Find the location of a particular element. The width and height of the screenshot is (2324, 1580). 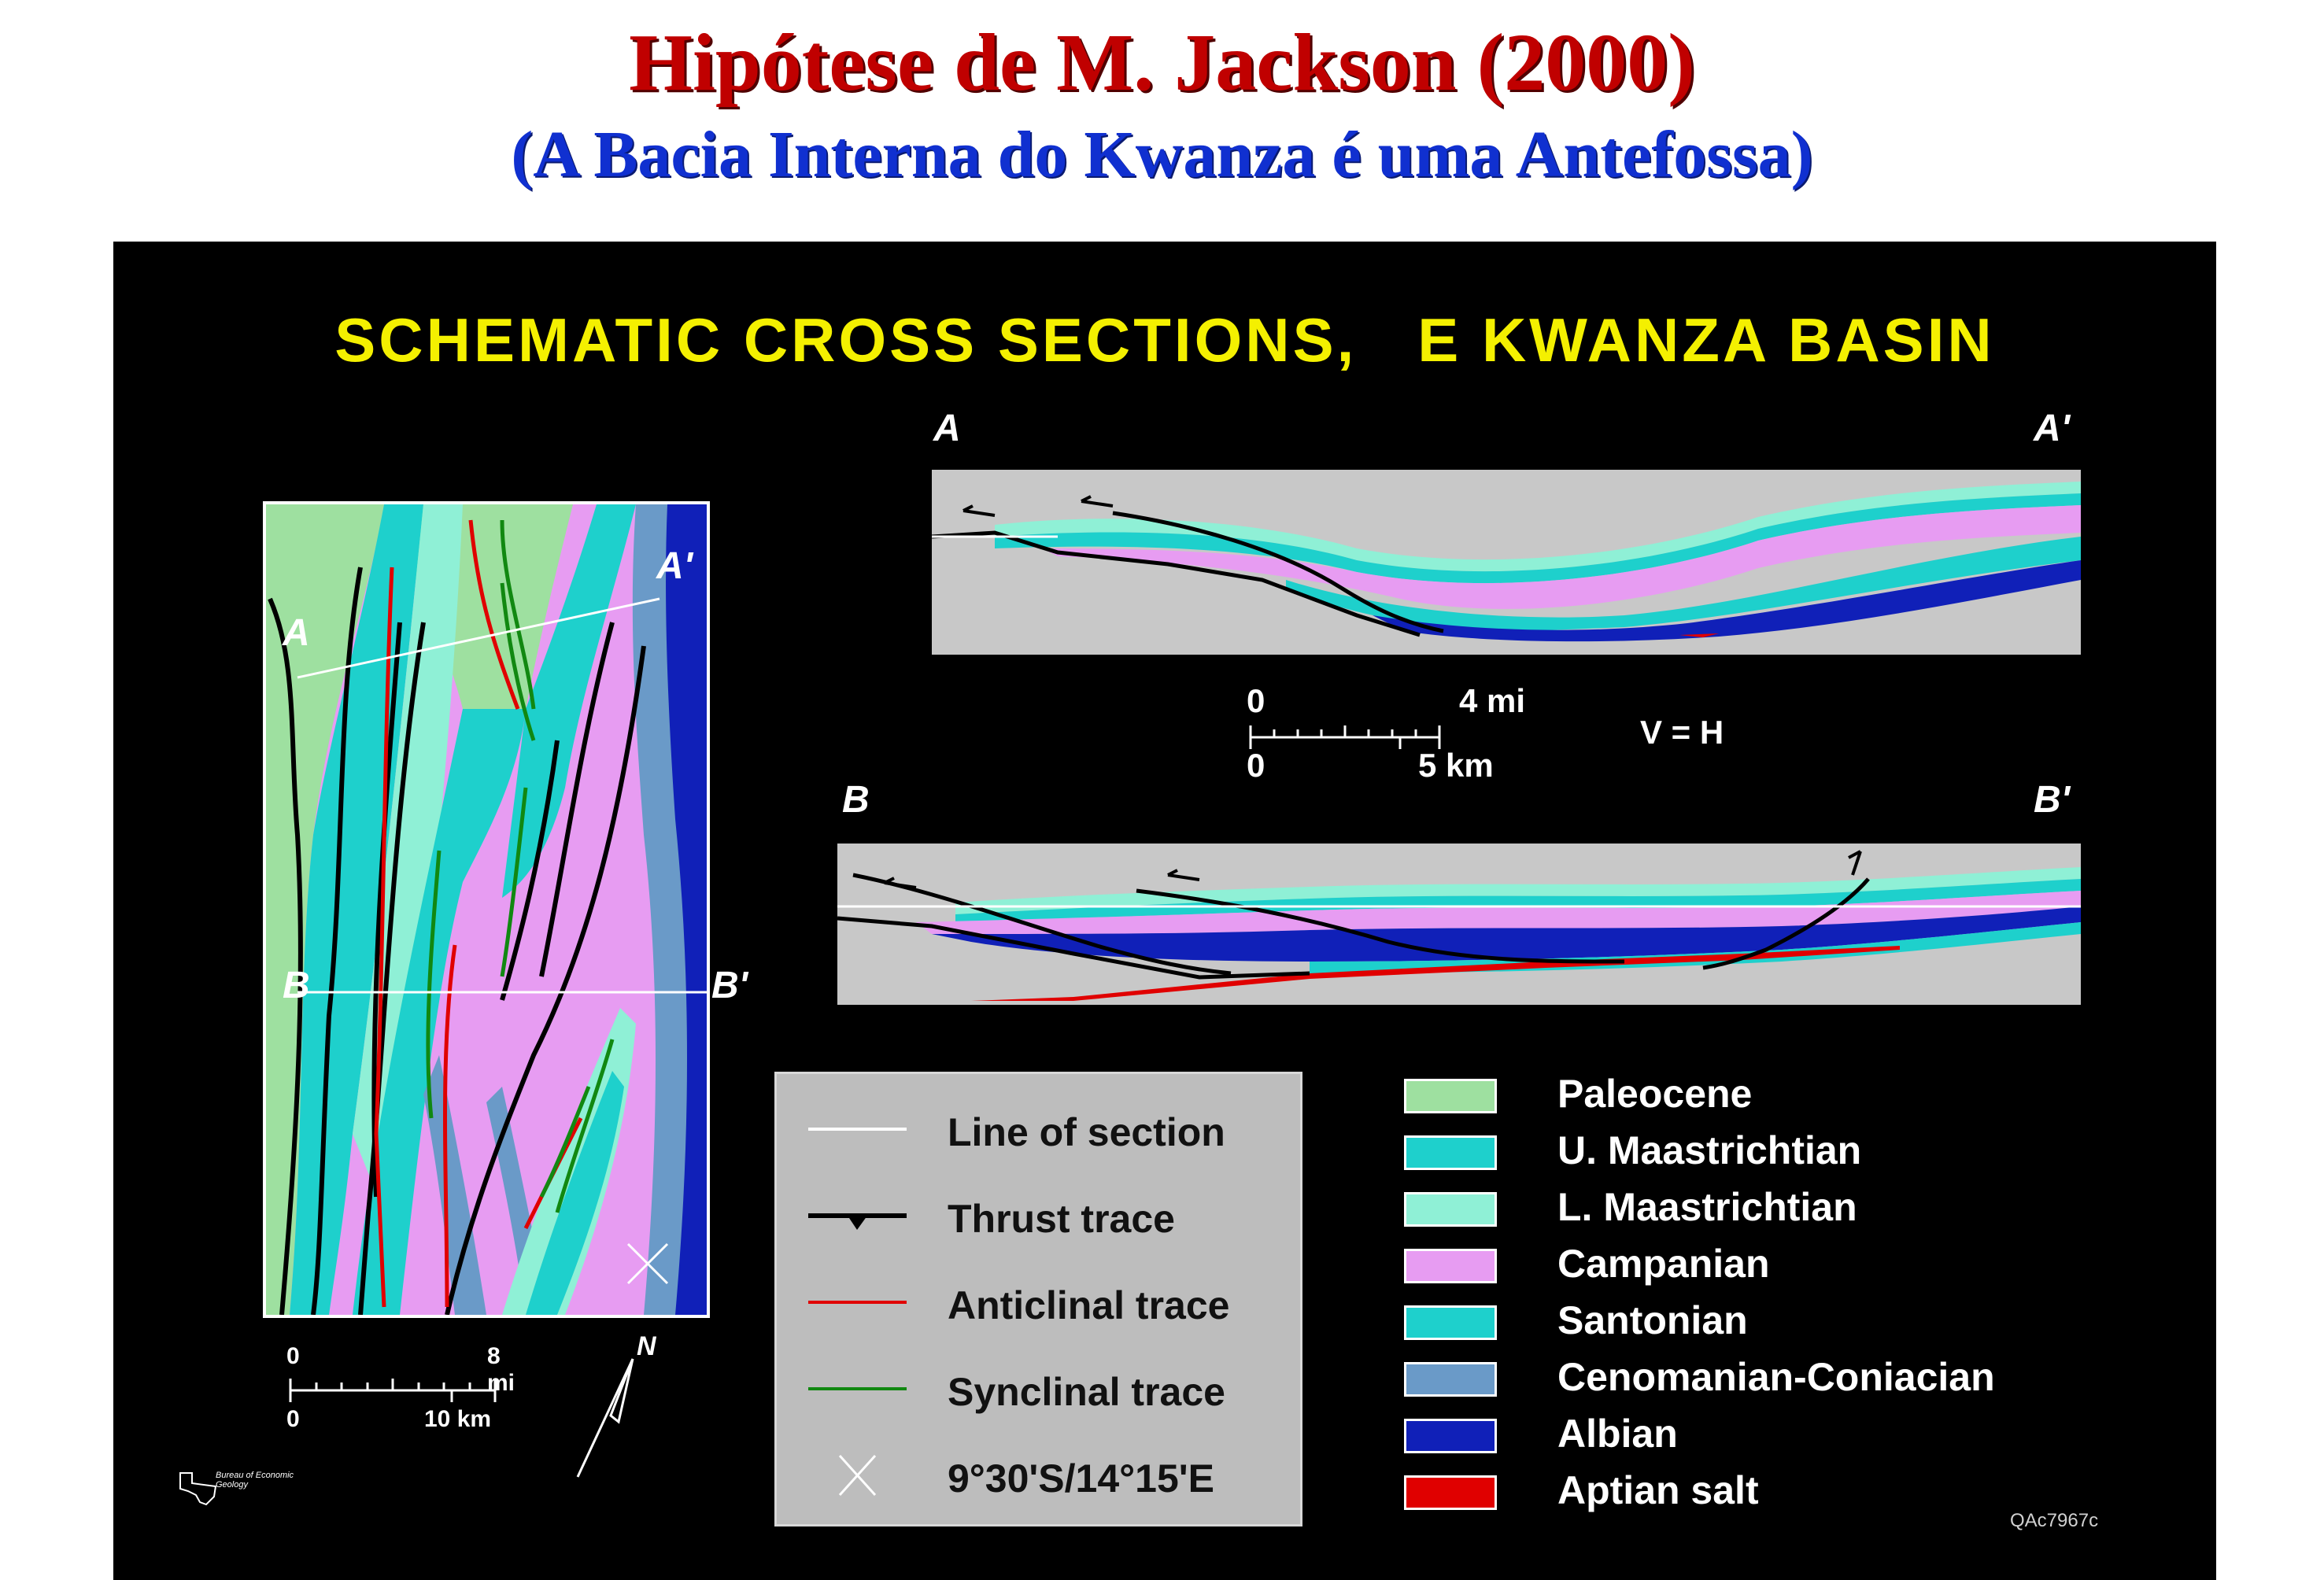

map-label-b-prime: B' is located at coordinates (729, 985).